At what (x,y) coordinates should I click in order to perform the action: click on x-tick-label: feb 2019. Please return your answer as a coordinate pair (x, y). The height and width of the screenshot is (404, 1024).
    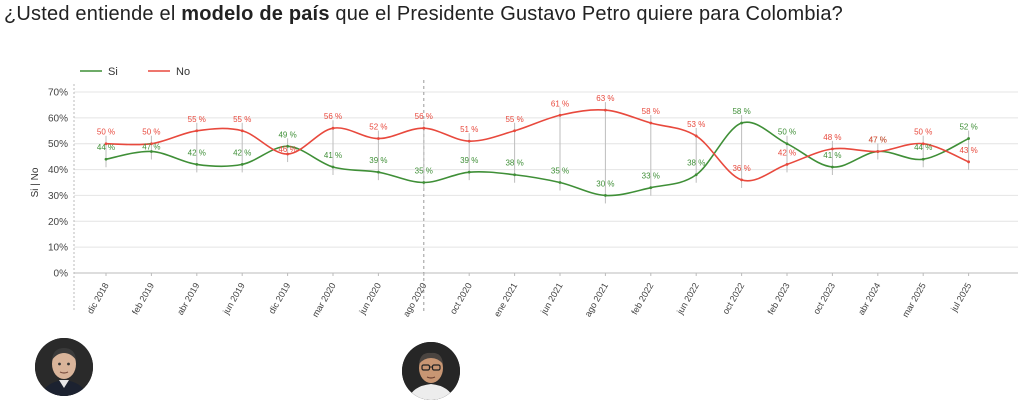
    Looking at the image, I should click on (143, 298).